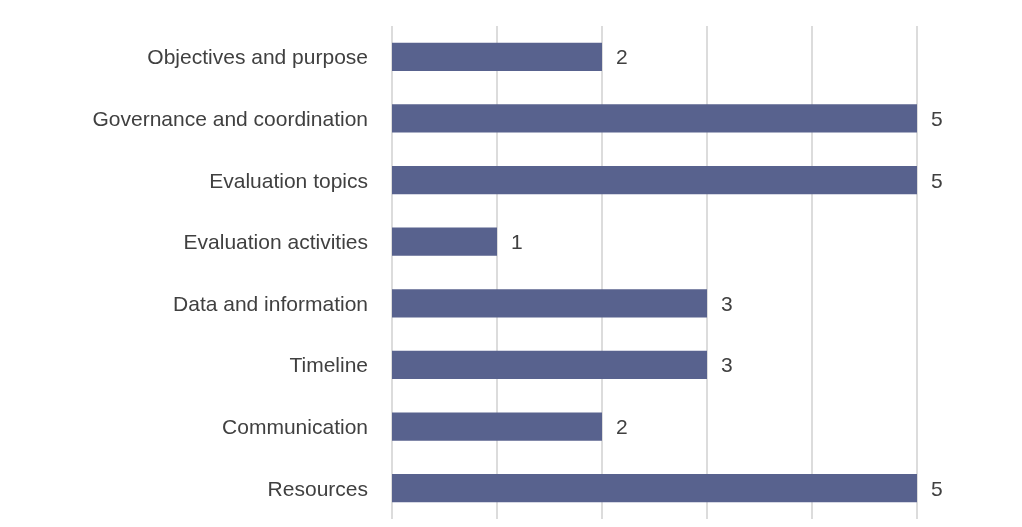 The image size is (1022, 527). What do you see at coordinates (230, 118) in the screenshot?
I see `y-tick-label: Governance and coordination` at bounding box center [230, 118].